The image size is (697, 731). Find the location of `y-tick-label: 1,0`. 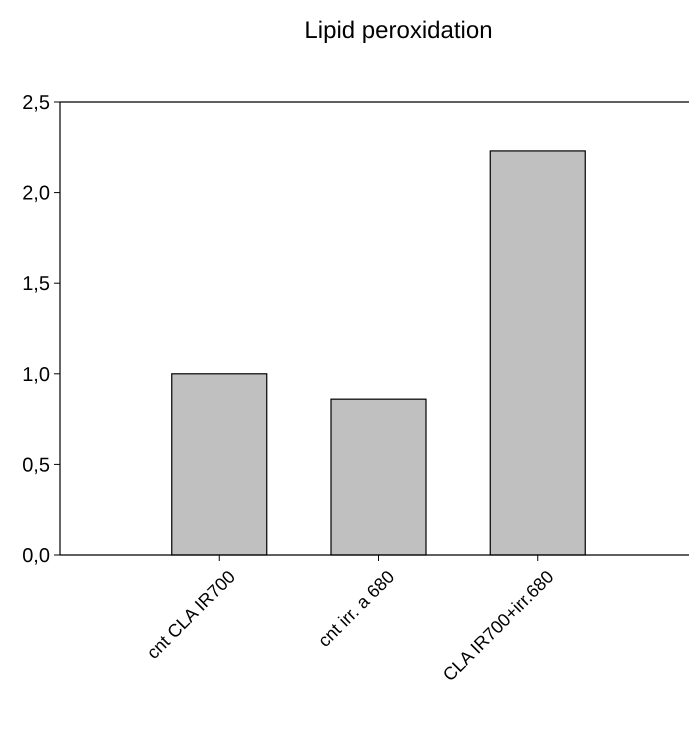

y-tick-label: 1,0 is located at coordinates (36, 375).